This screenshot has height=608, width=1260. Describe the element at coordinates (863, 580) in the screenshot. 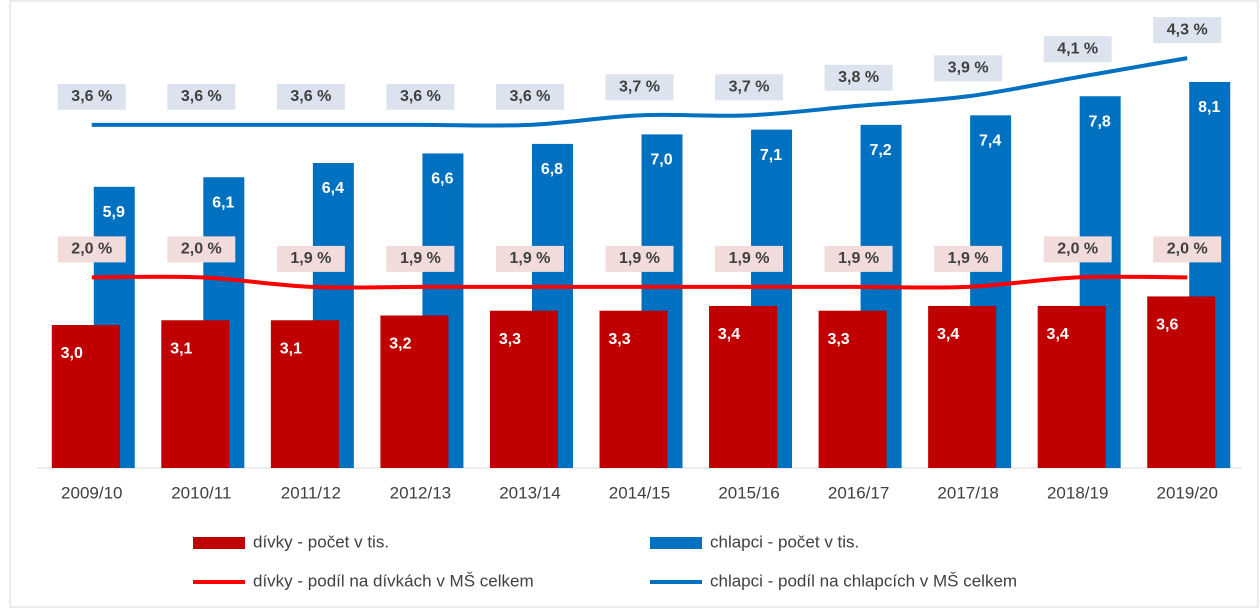

I see `legend-label: chlapci - podíl na chlapcích v MŠ celkem` at that location.